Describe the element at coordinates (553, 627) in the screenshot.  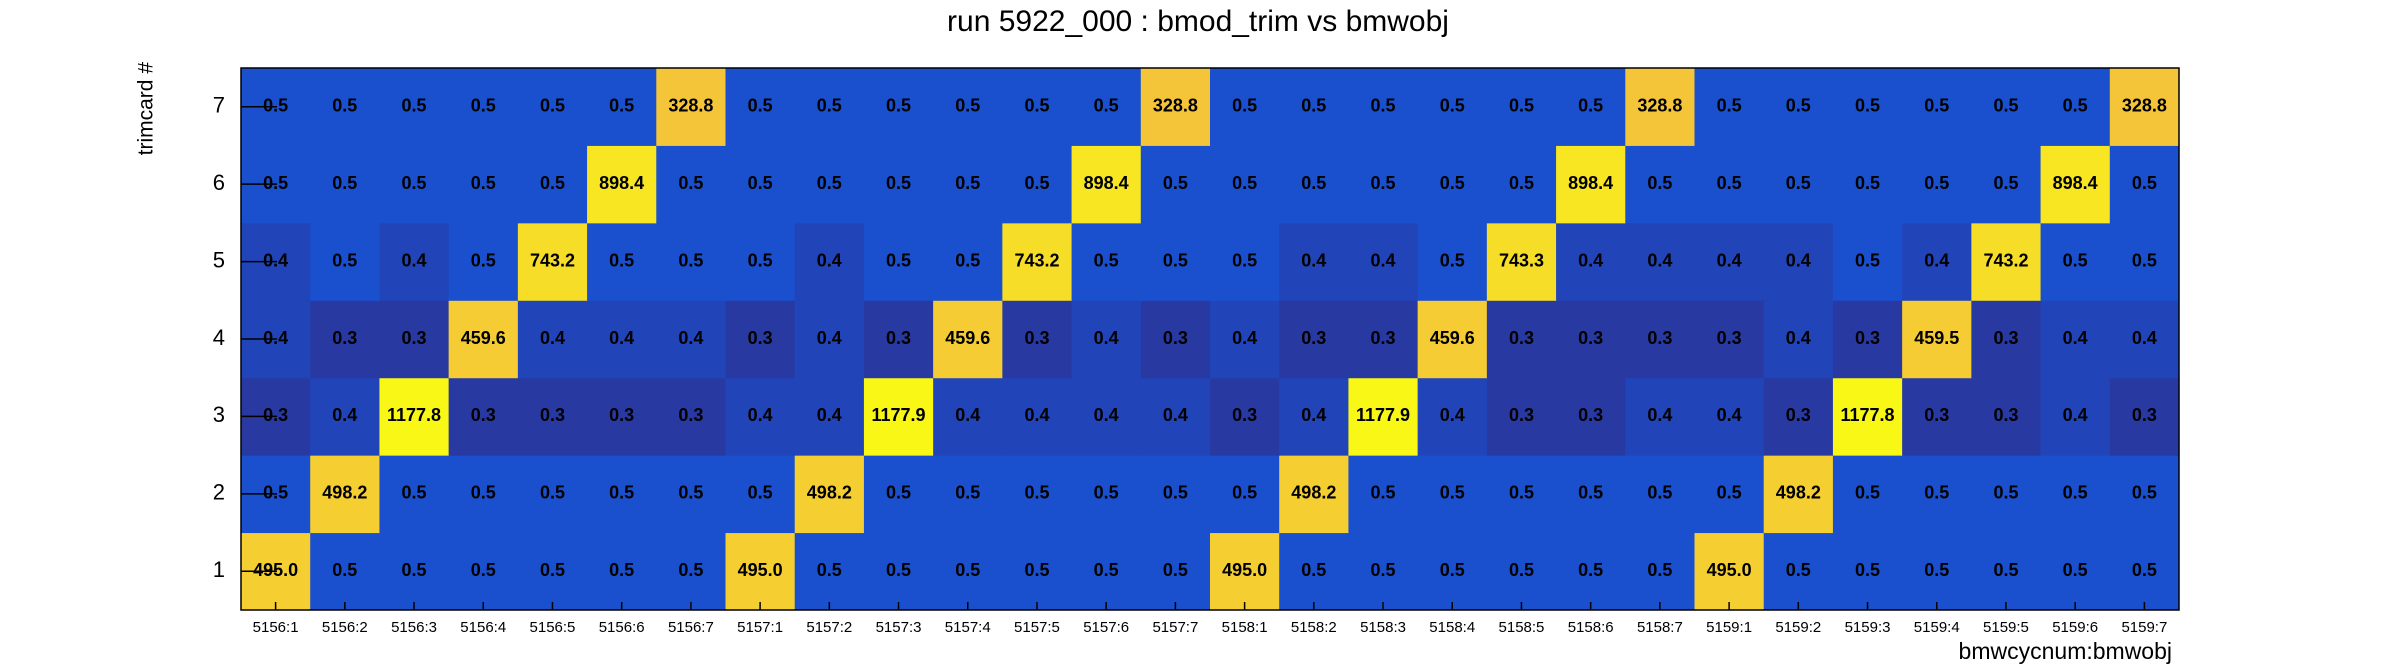
I see `x-tick-label: 5156:5` at that location.